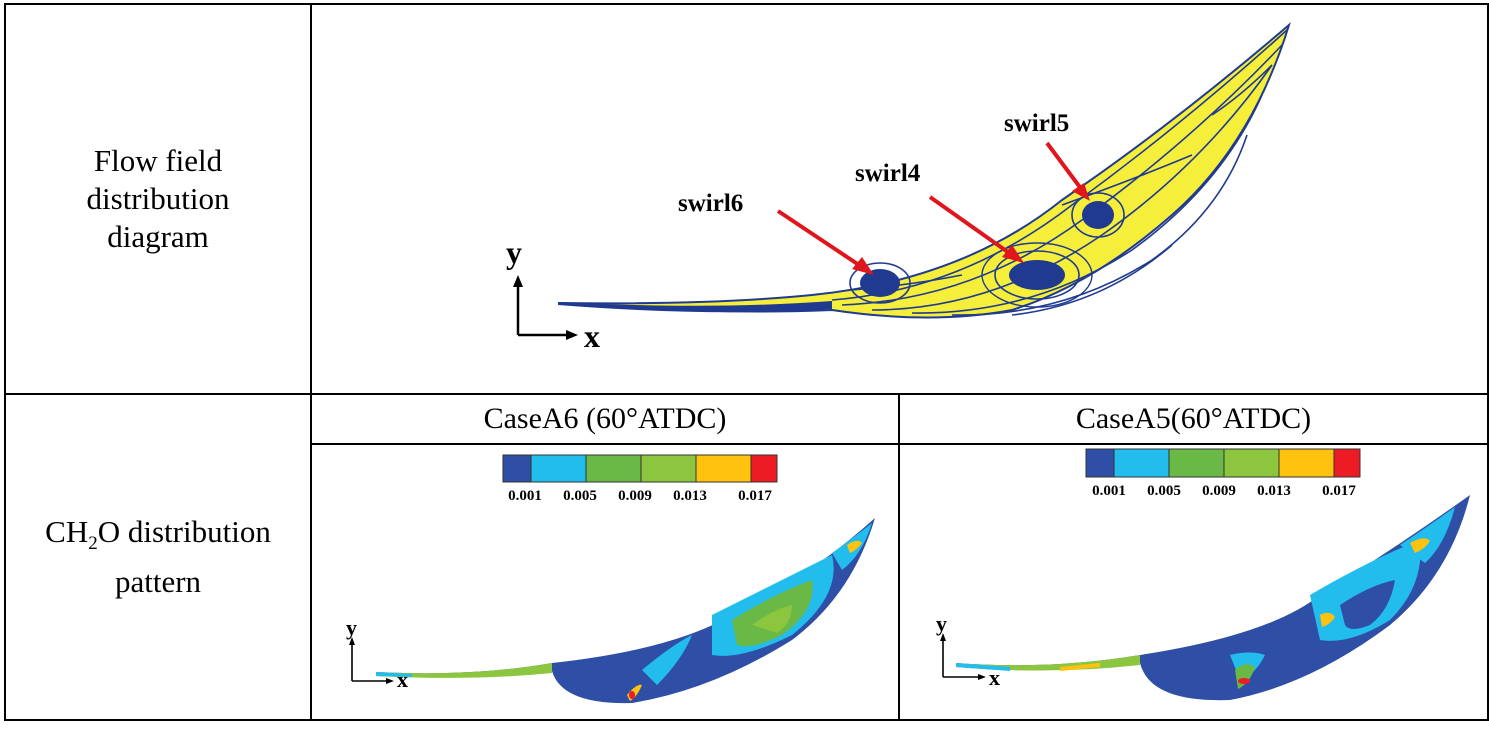 The height and width of the screenshot is (731, 1489). Describe the element at coordinates (402, 679) in the screenshot. I see `case-a6-axis-x-label: x` at that location.